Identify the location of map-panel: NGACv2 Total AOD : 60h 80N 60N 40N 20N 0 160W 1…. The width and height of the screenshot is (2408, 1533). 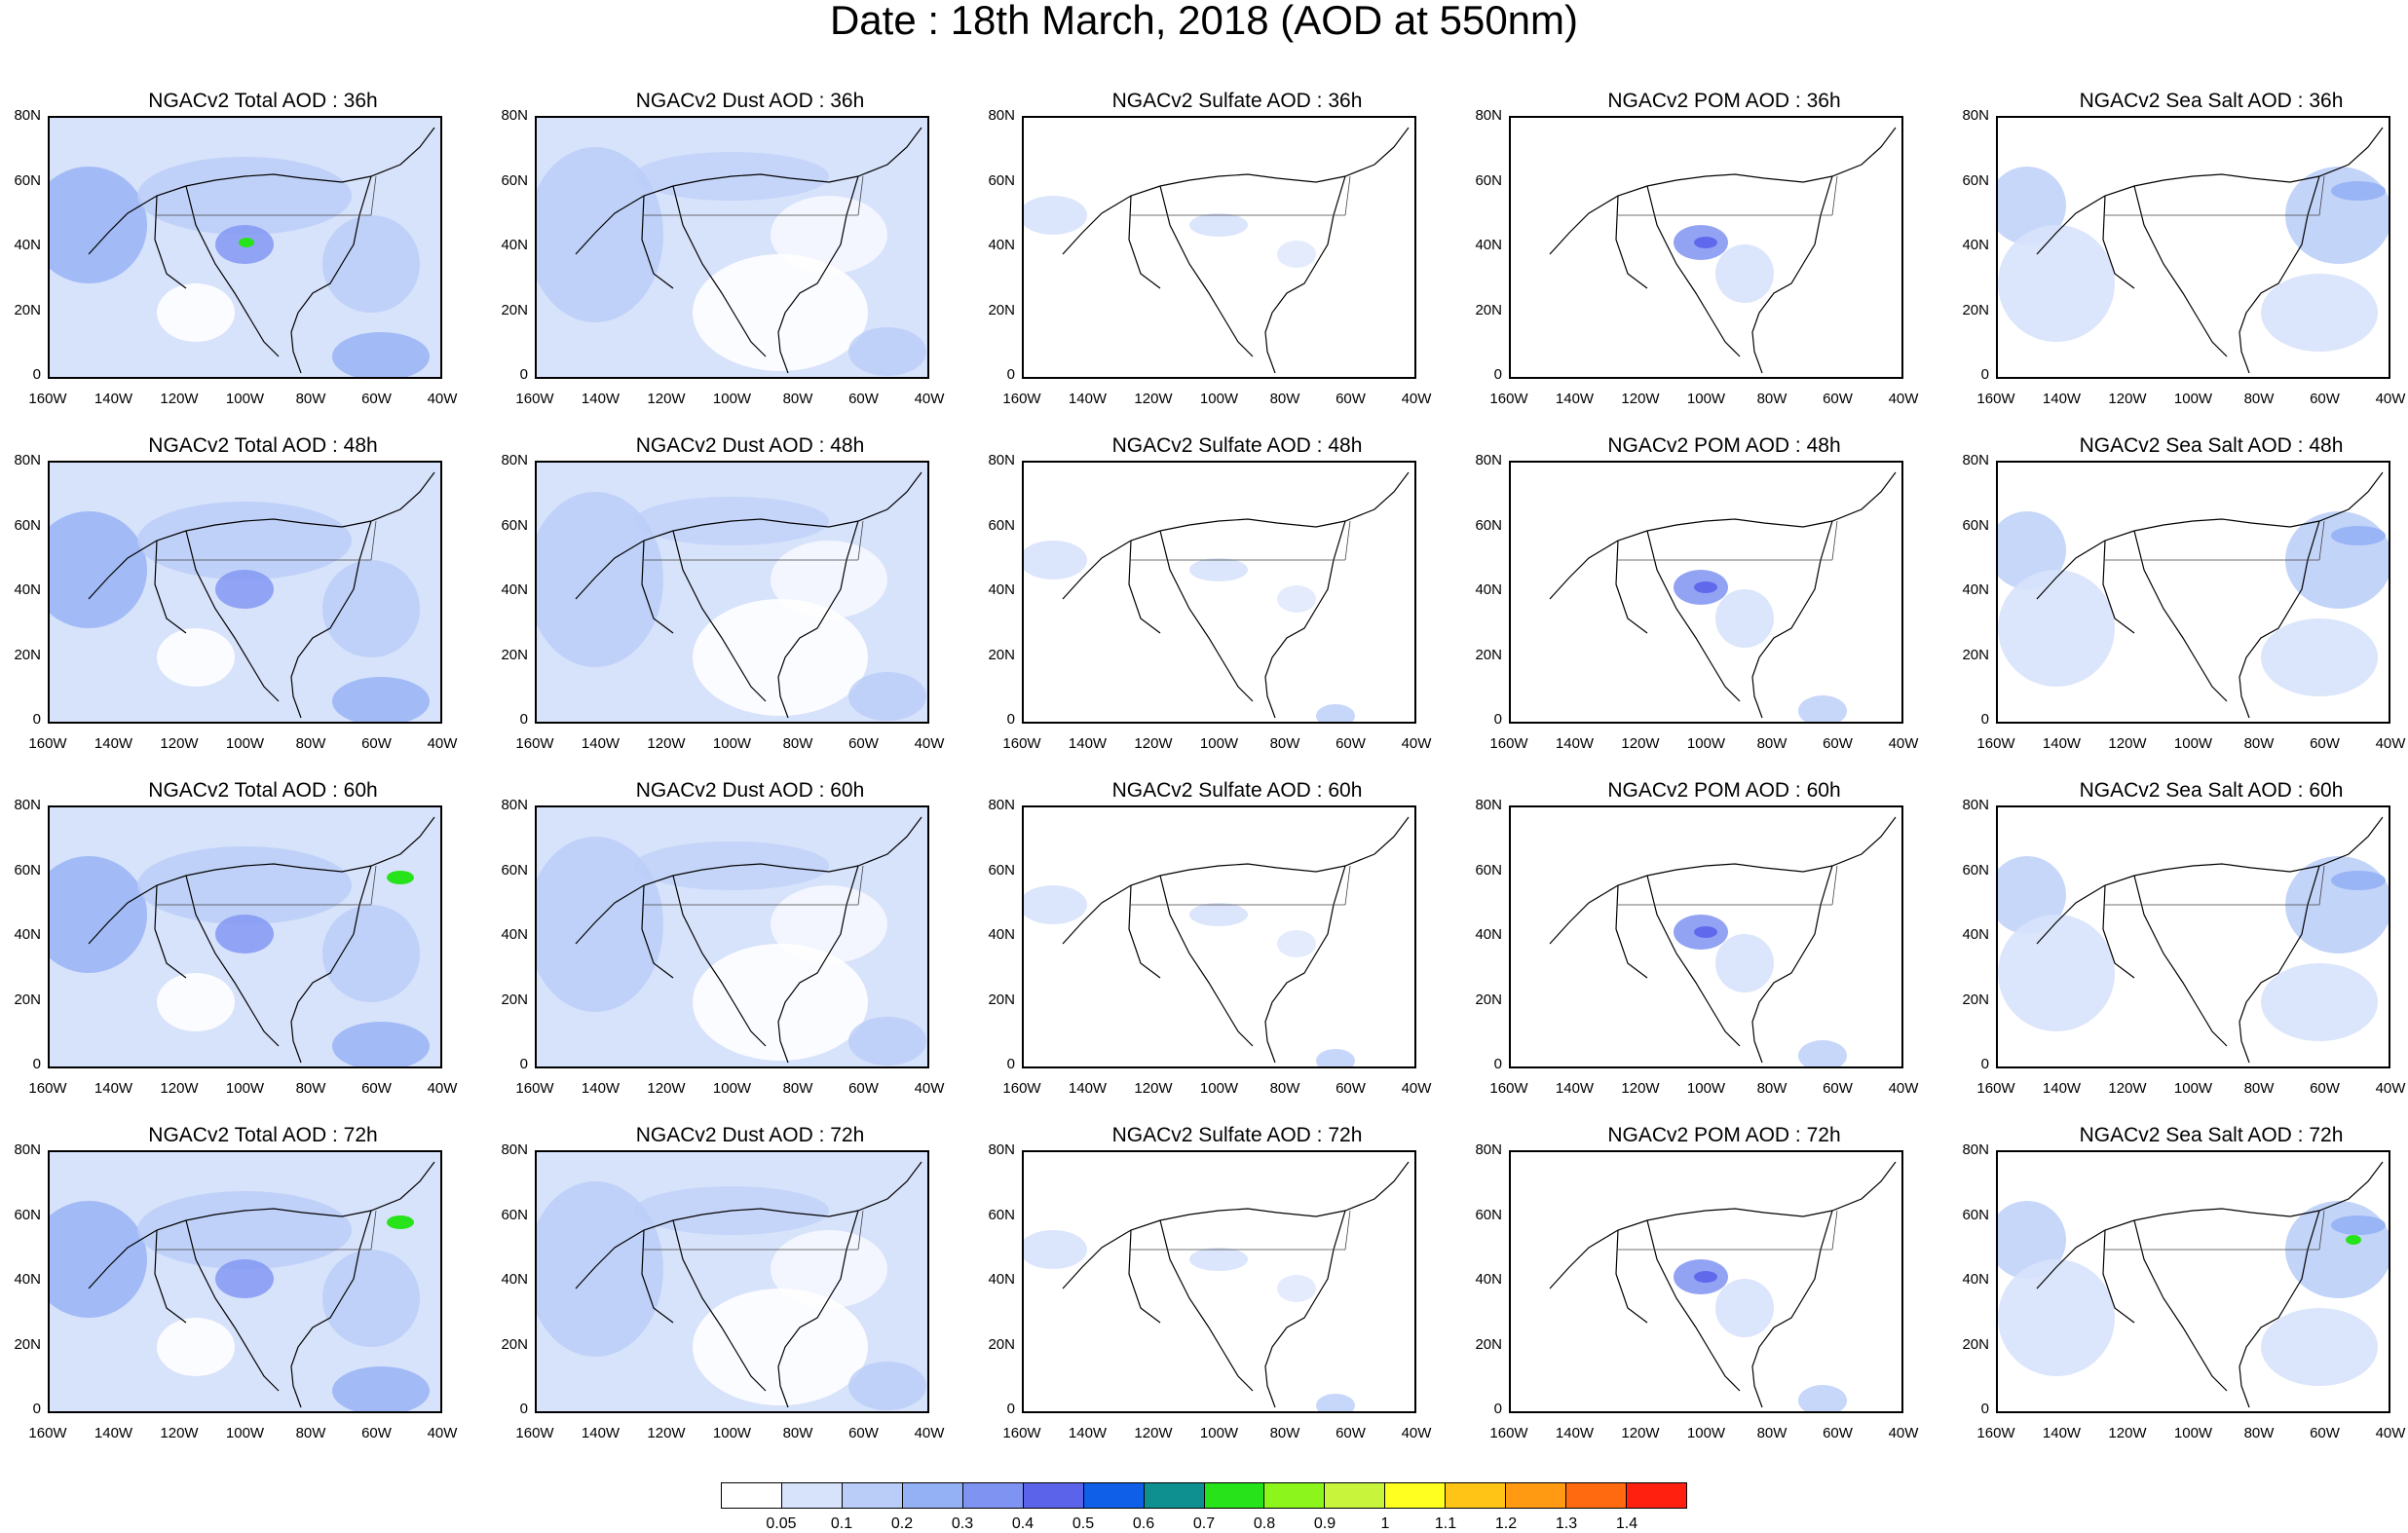
(243, 952).